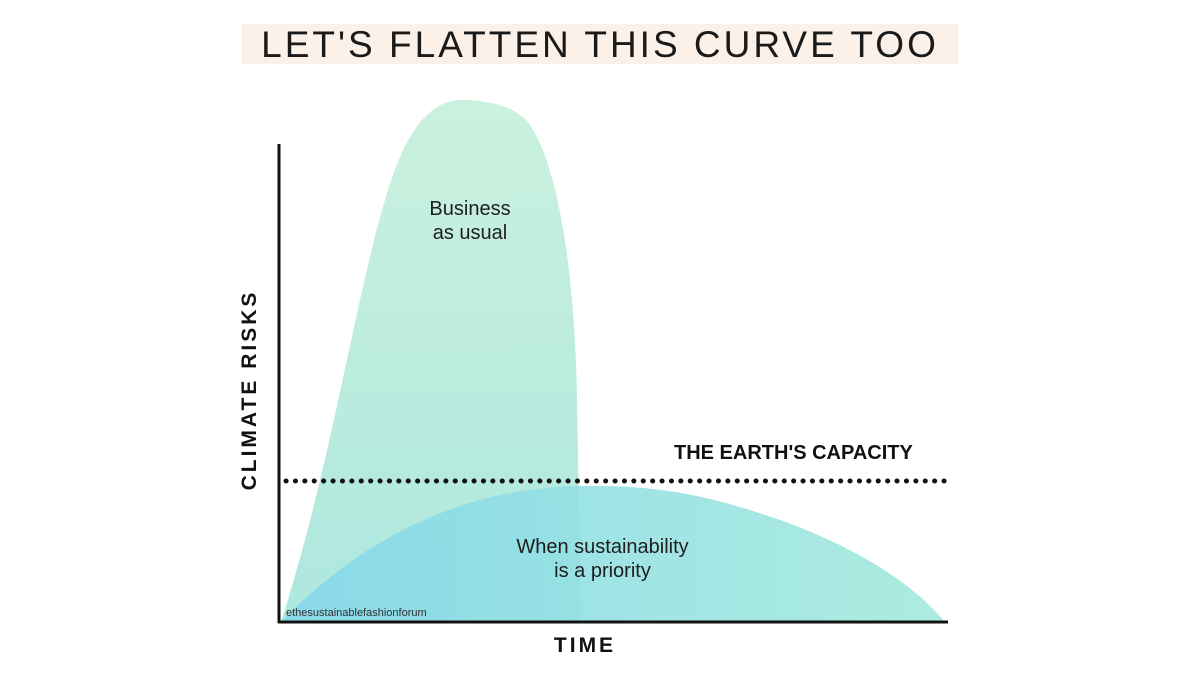 The image size is (1200, 675). What do you see at coordinates (249, 390) in the screenshot?
I see `y-axis-label: CLIMATE RISKS` at bounding box center [249, 390].